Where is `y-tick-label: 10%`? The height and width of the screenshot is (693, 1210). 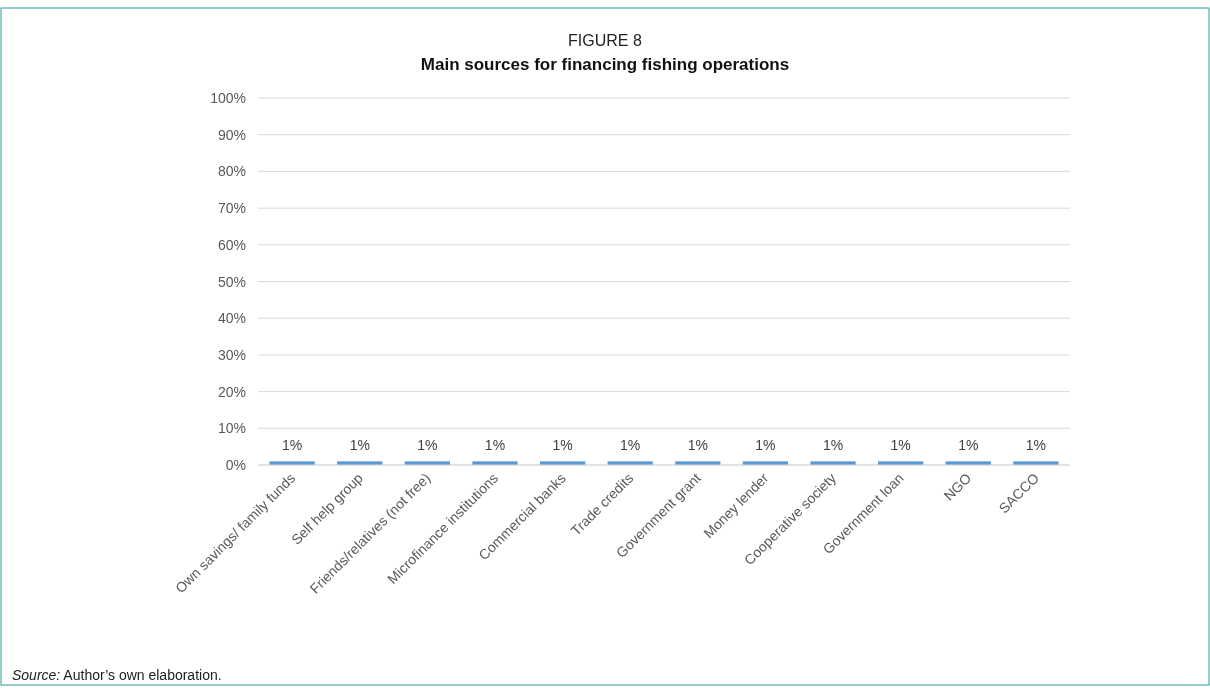
y-tick-label: 10% is located at coordinates (231, 428).